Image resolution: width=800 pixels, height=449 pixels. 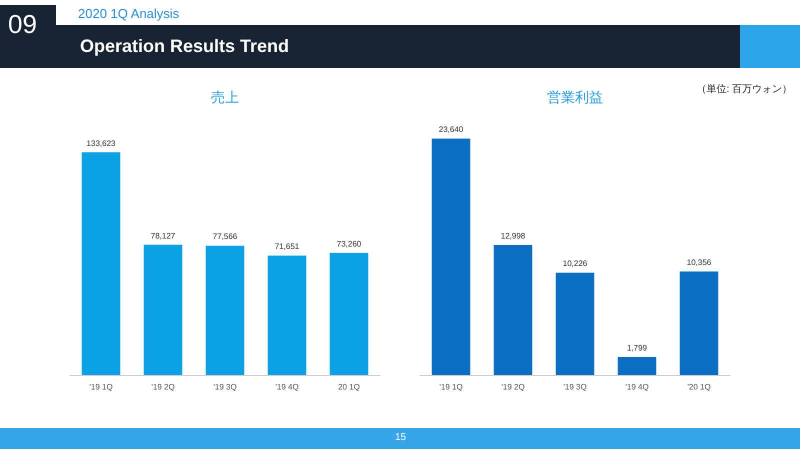 I want to click on x-tick-label: 20 1Q, so click(x=349, y=387).